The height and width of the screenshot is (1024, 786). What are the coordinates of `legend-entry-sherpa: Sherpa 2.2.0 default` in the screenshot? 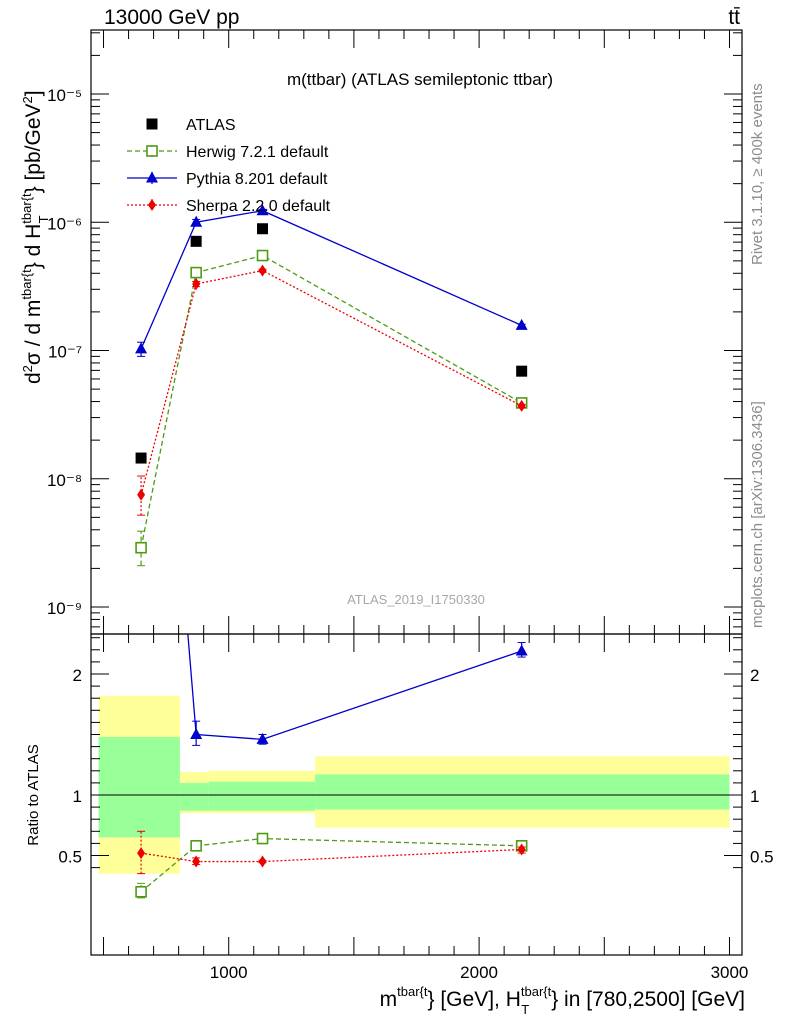 It's located at (229, 206).